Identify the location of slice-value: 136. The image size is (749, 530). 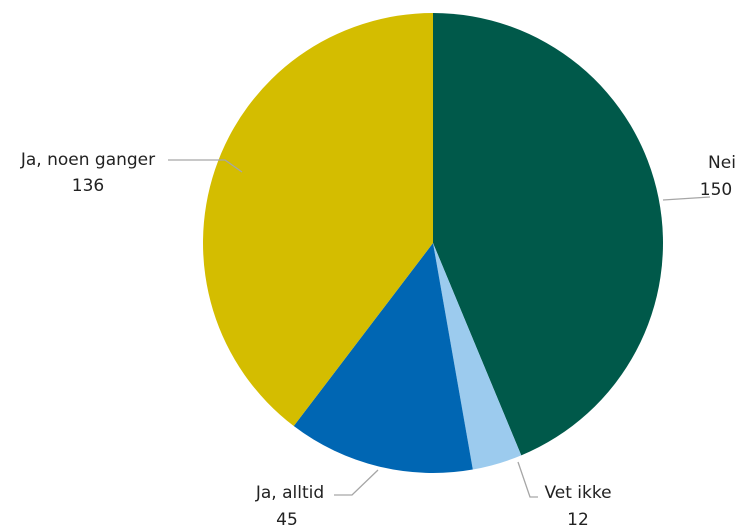
(88, 186).